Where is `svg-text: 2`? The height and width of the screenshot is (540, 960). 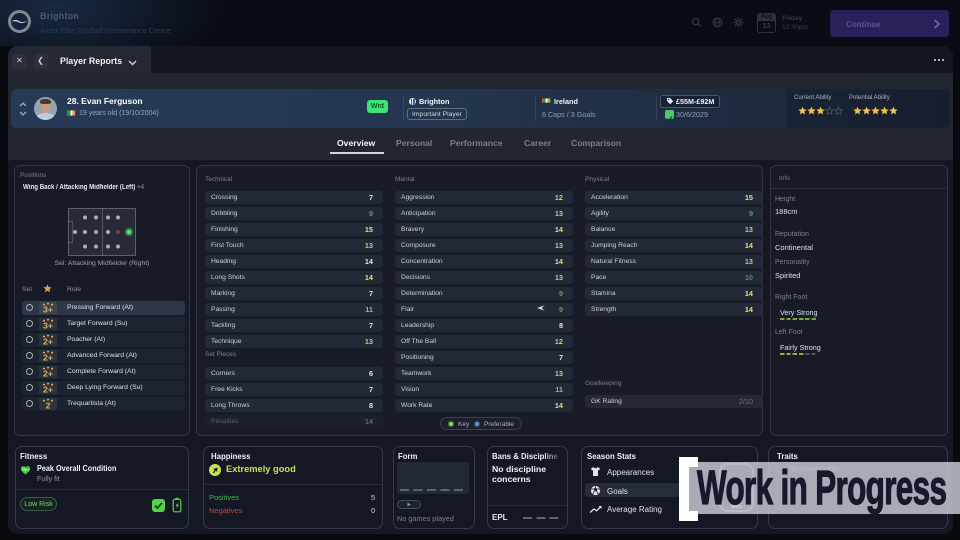 svg-text: 2 is located at coordinates (48, 405).